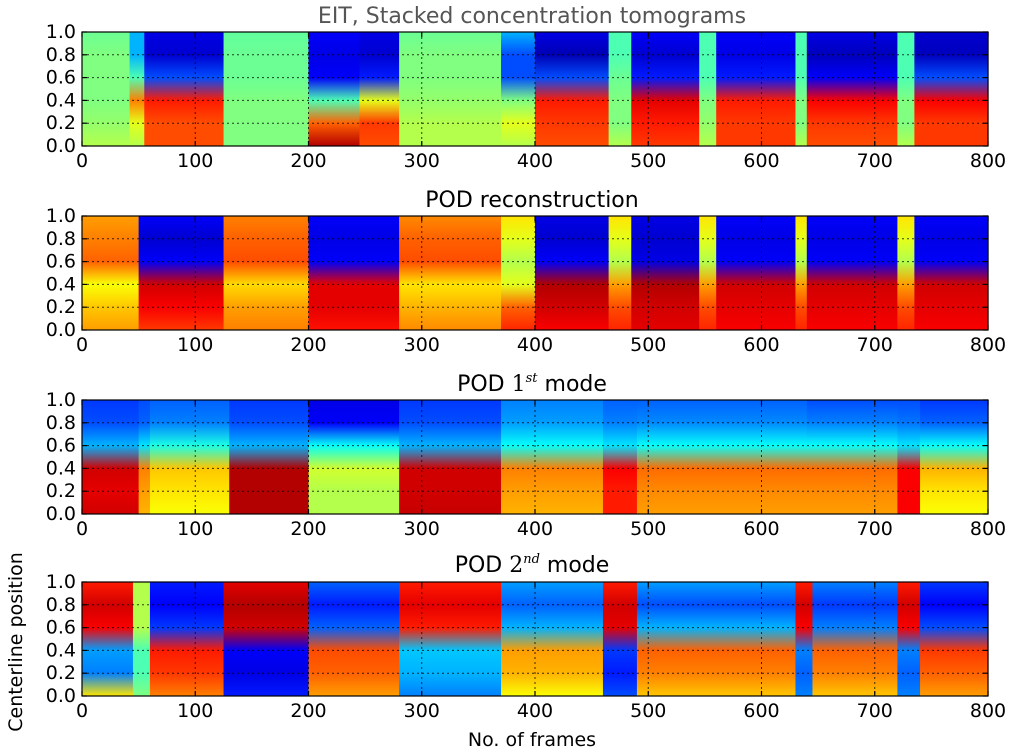  What do you see at coordinates (531, 559) in the screenshot?
I see `title-math-sup: nd` at bounding box center [531, 559].